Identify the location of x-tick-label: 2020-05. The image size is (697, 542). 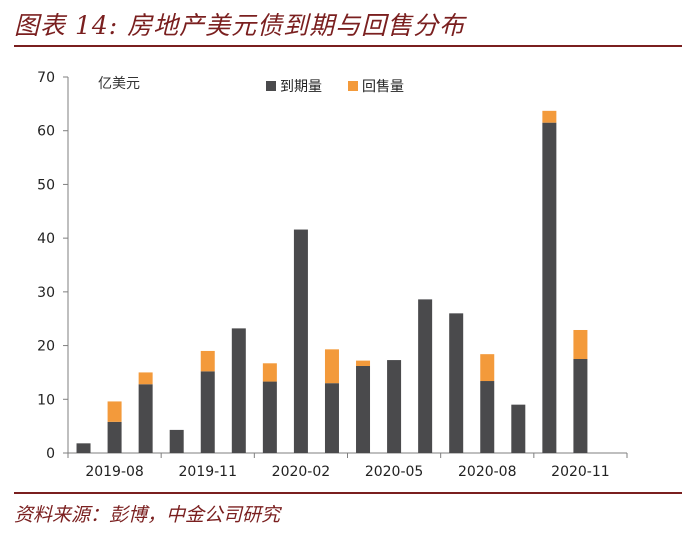
(394, 472).